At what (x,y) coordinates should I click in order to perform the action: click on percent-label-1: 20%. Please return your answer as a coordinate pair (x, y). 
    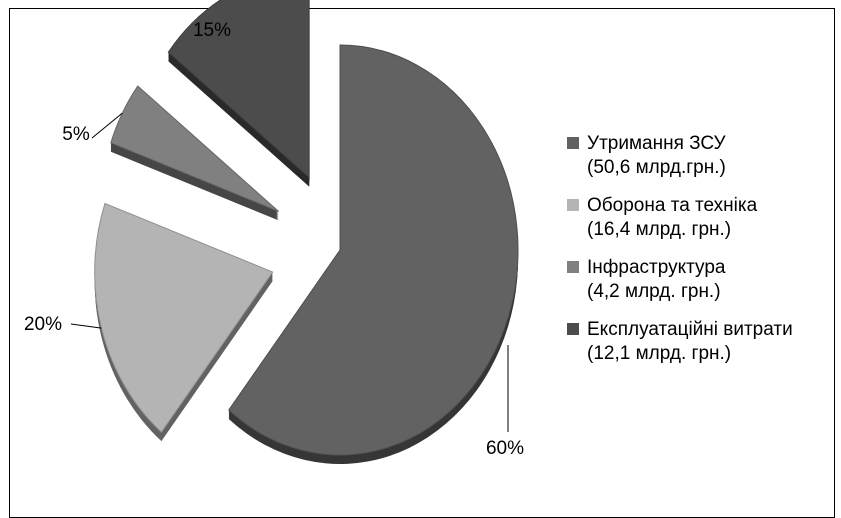
    Looking at the image, I should click on (43, 324).